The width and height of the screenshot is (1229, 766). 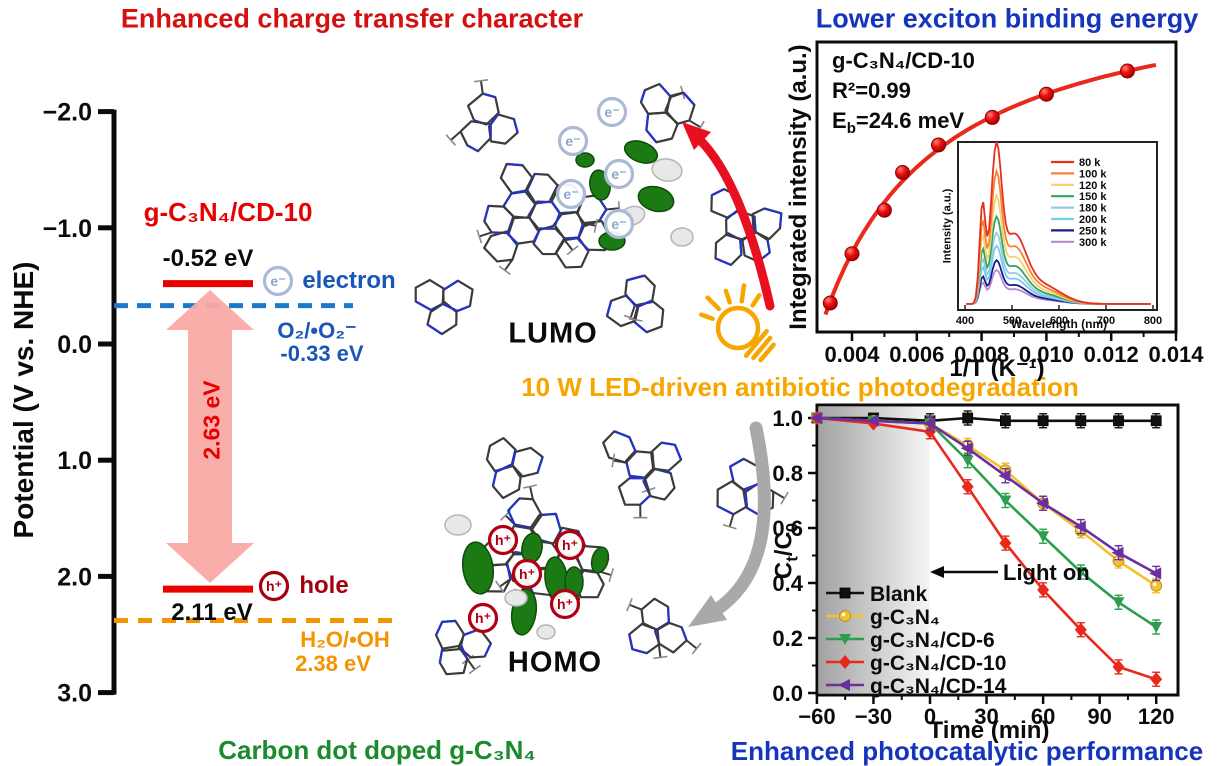 What do you see at coordinates (1156, 716) in the screenshot?
I see `x-tick-label: 120` at bounding box center [1156, 716].